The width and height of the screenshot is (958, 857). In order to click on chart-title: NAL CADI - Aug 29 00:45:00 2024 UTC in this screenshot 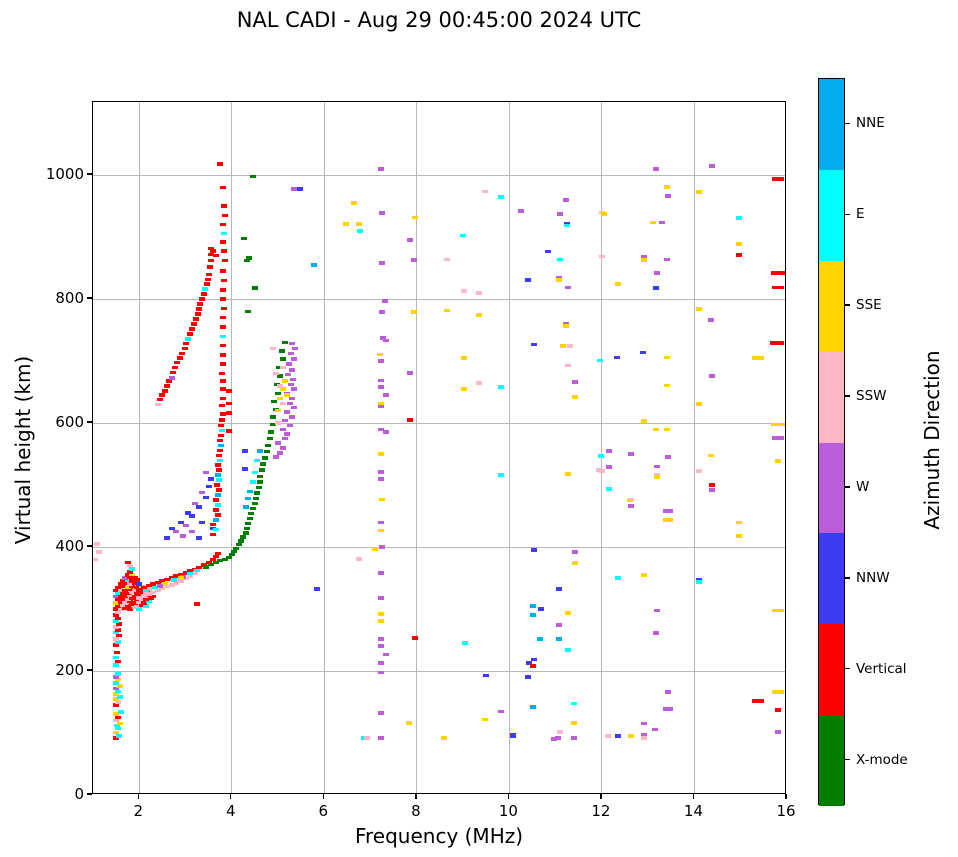, I will do `click(439, 20)`.